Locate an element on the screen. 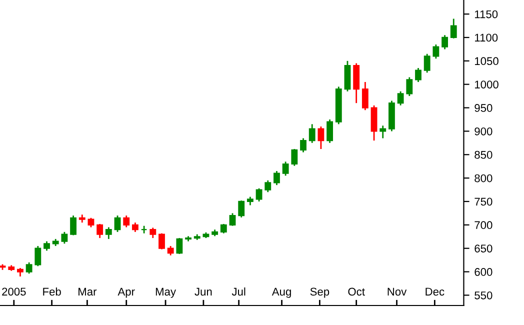 This screenshot has width=524, height=325. x-tick-label: Apr is located at coordinates (126, 293).